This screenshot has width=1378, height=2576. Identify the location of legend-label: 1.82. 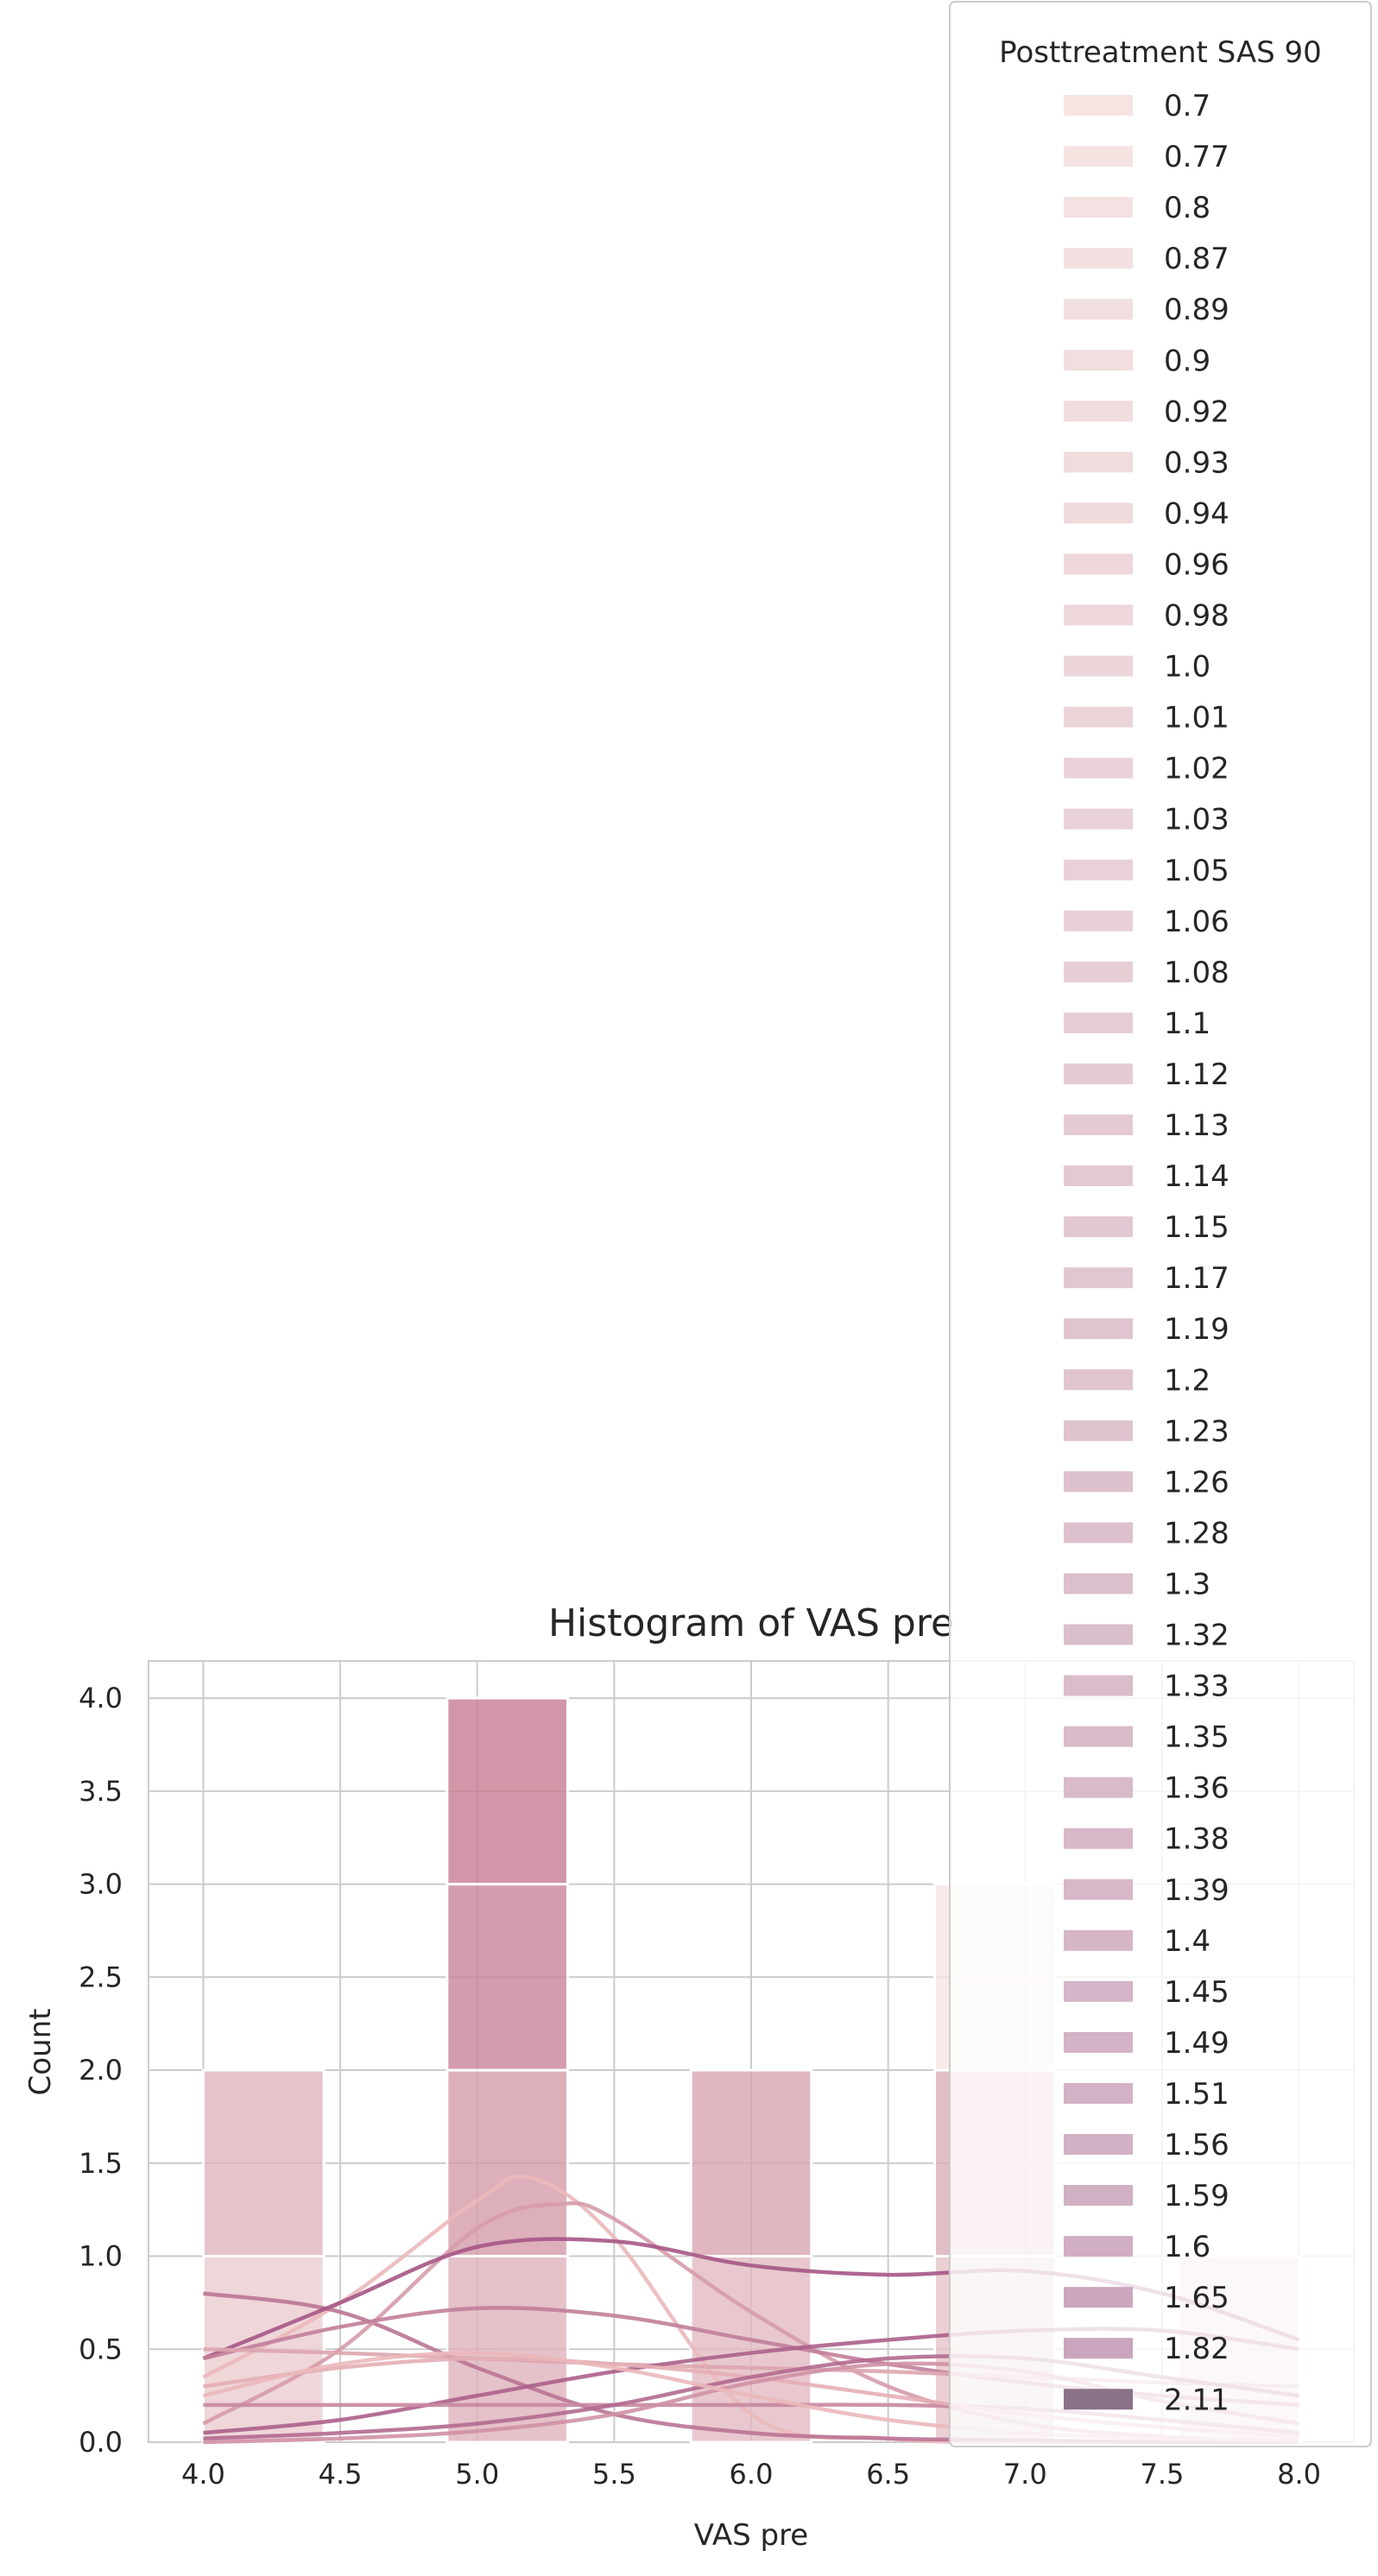
(1197, 2349).